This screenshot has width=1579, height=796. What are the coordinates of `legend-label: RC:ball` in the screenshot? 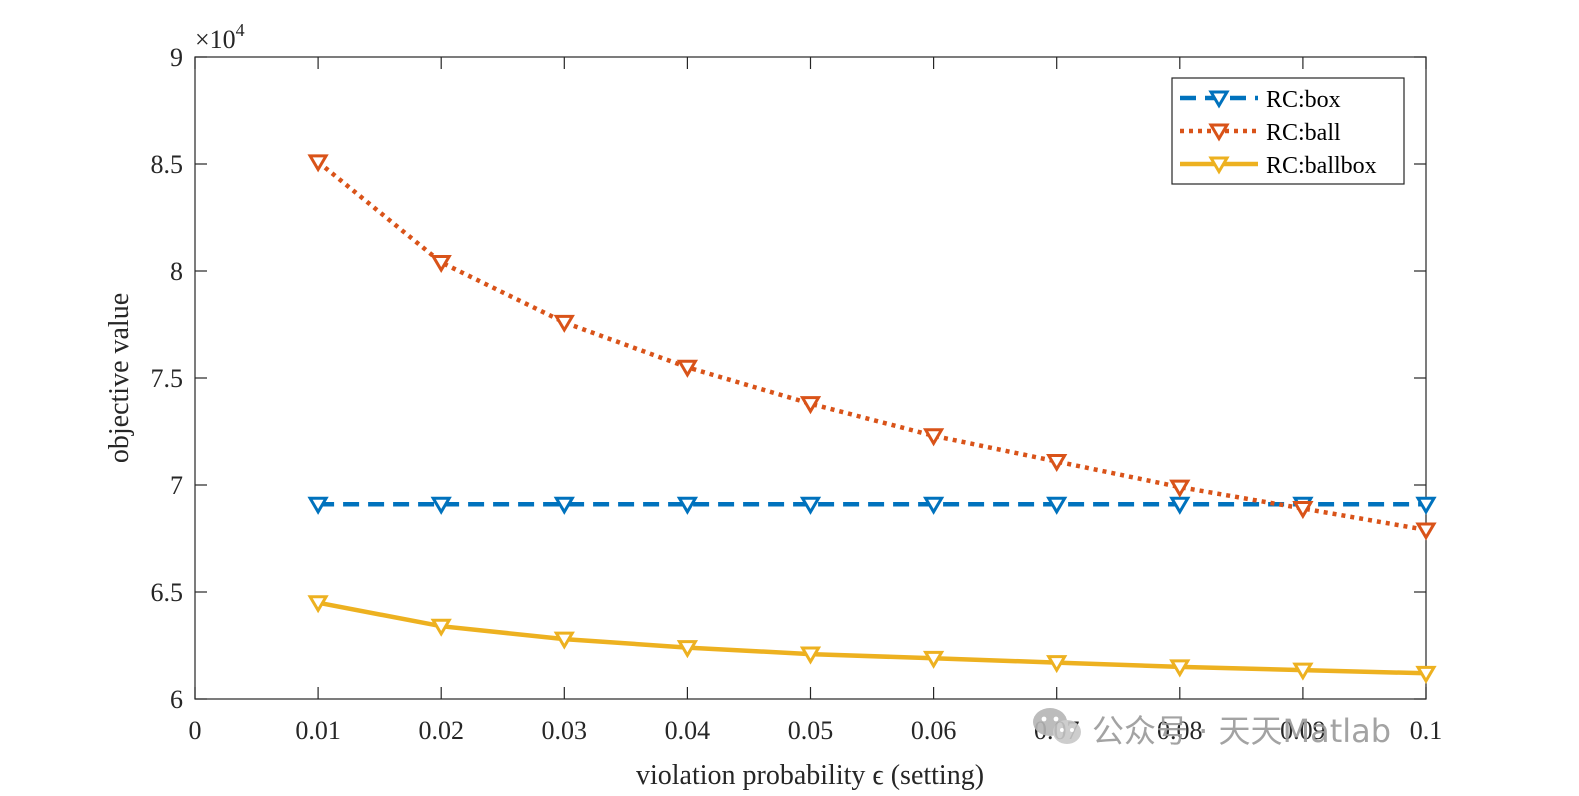 It's located at (1303, 133).